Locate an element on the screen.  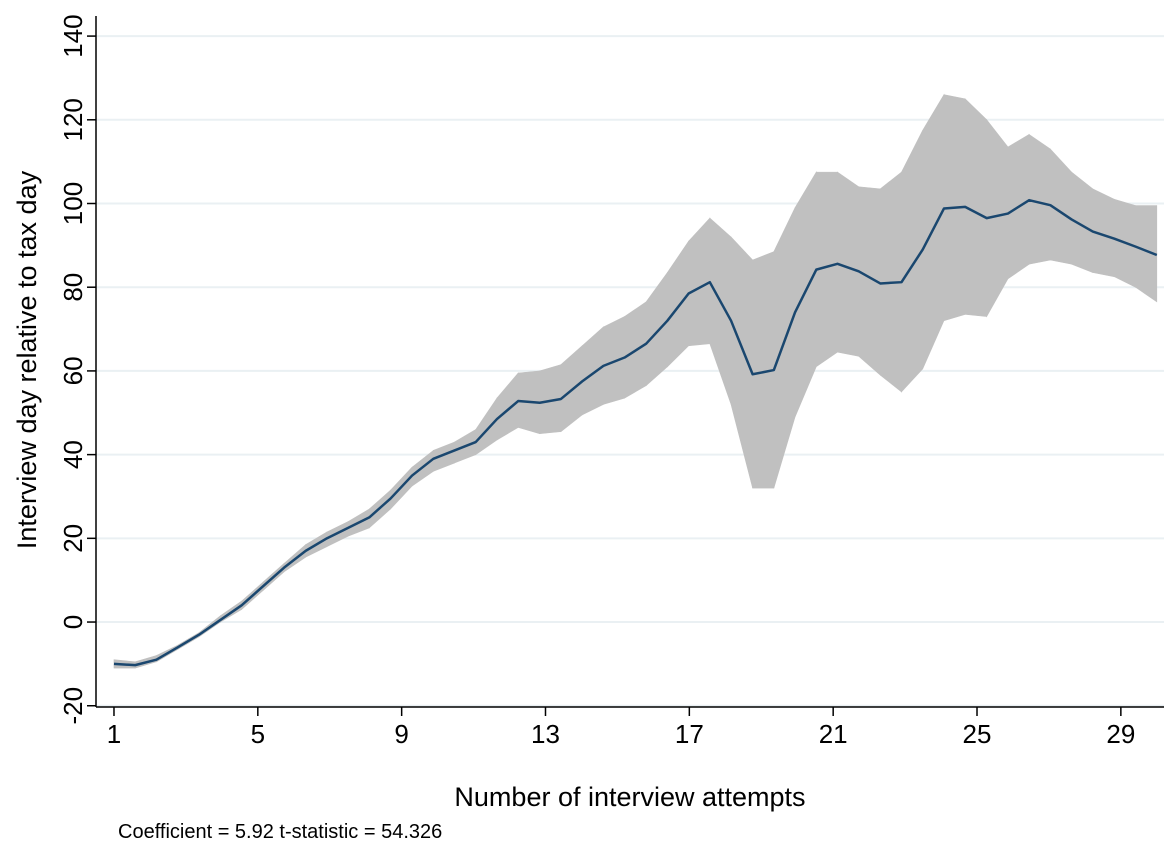
x-tick-label: 13 is located at coordinates (545, 734).